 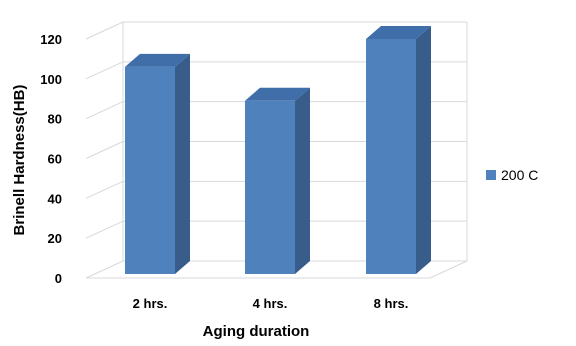 What do you see at coordinates (55, 238) in the screenshot?
I see `y-tick-label: 20` at bounding box center [55, 238].